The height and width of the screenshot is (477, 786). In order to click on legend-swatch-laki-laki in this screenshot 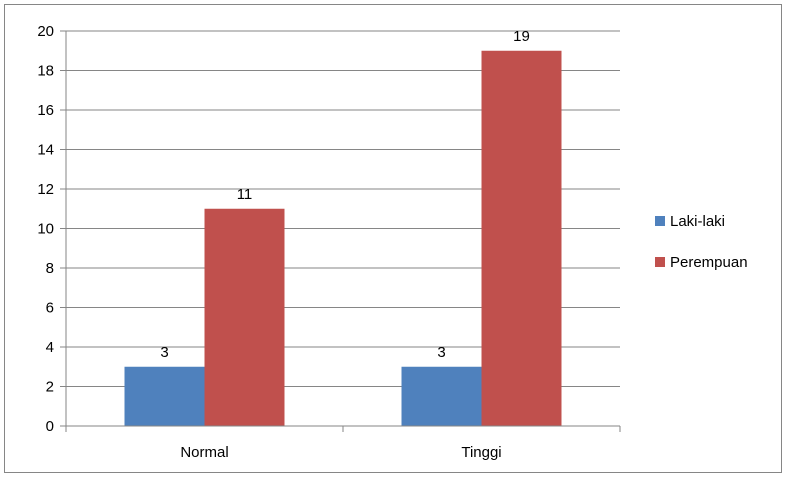, I will do `click(660, 221)`.